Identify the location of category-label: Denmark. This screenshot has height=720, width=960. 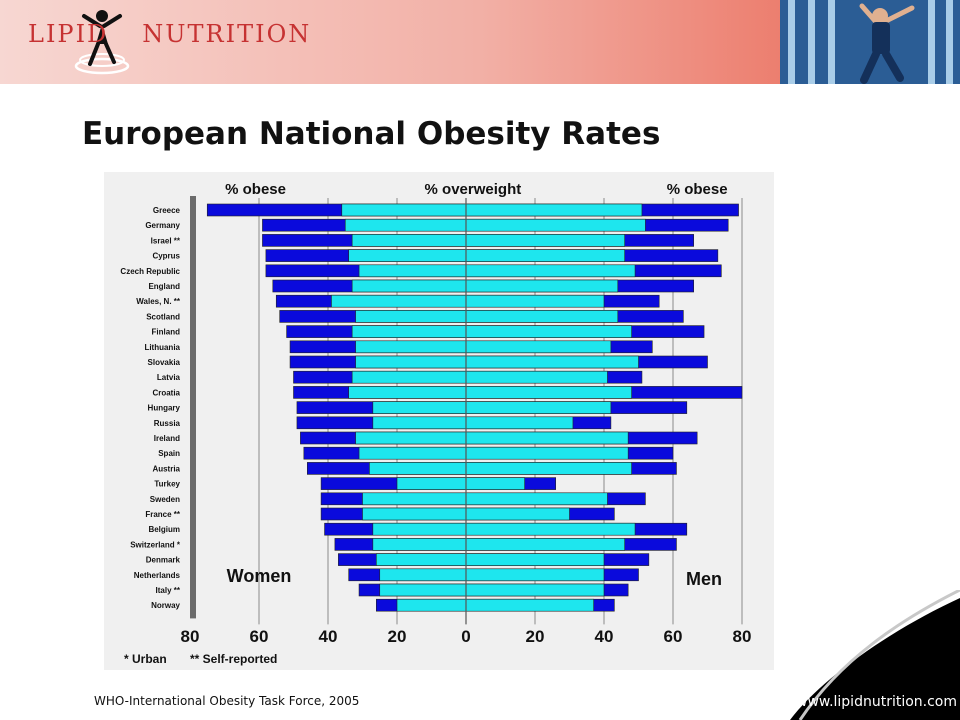
(163, 560).